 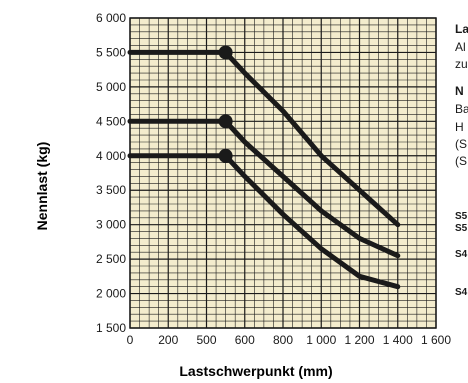 I want to click on y-tick-label: 4 500, so click(x=111, y=121).